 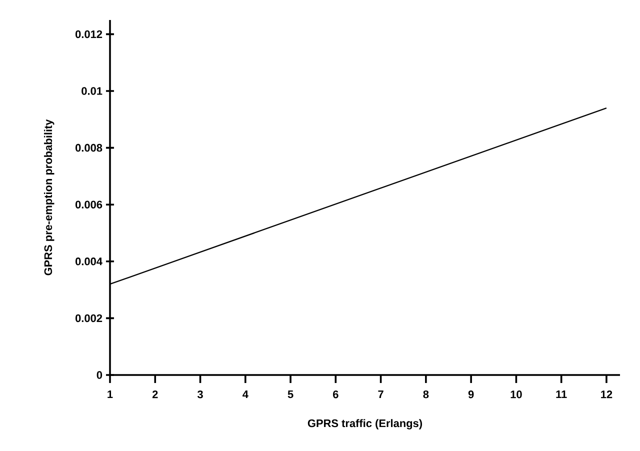 I want to click on x-tick-label: 5, so click(x=291, y=394).